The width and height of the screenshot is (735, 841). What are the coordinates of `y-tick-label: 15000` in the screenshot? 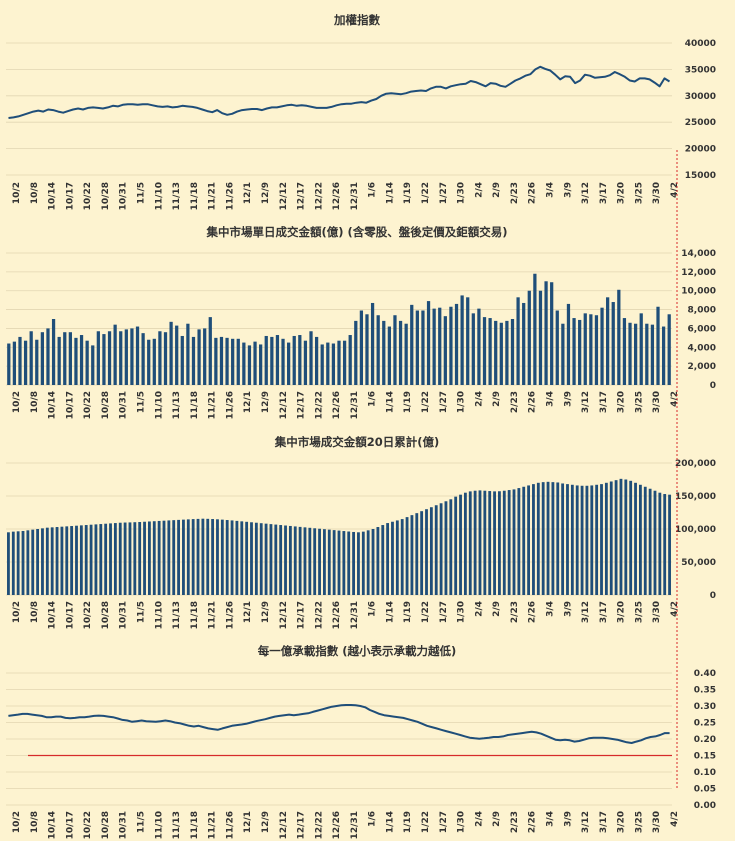 It's located at (700, 176).